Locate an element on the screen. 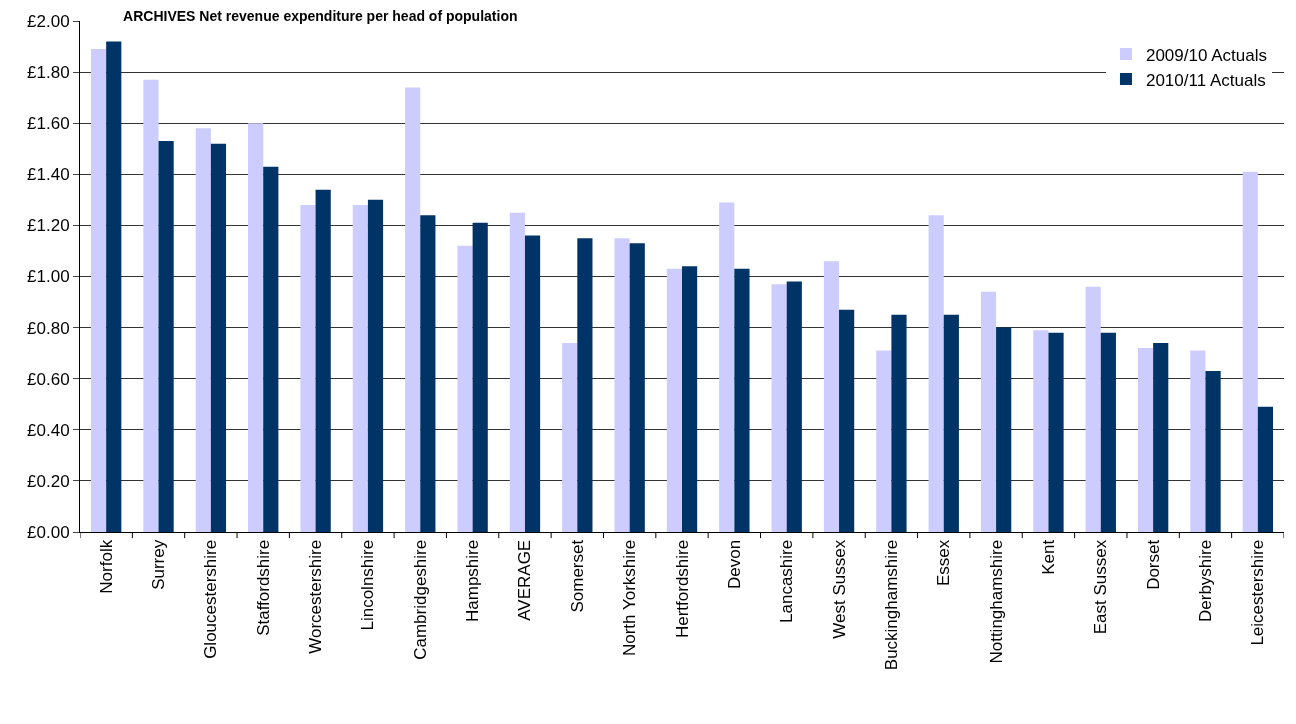 The width and height of the screenshot is (1296, 724). y-tick-label: £0.20 is located at coordinates (48, 481).